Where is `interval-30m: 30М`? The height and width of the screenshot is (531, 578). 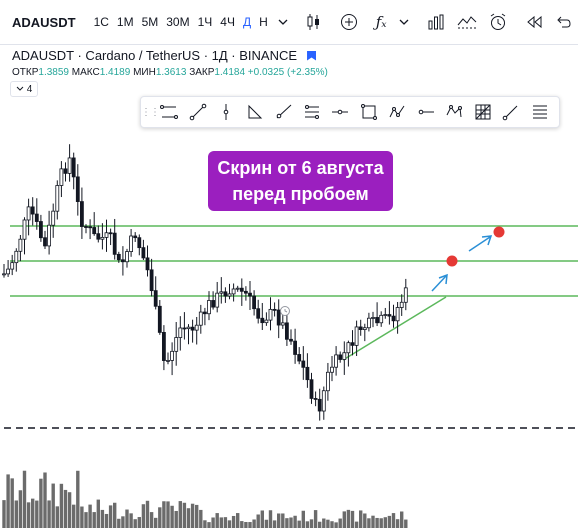 interval-30m: 30М is located at coordinates (178, 22).